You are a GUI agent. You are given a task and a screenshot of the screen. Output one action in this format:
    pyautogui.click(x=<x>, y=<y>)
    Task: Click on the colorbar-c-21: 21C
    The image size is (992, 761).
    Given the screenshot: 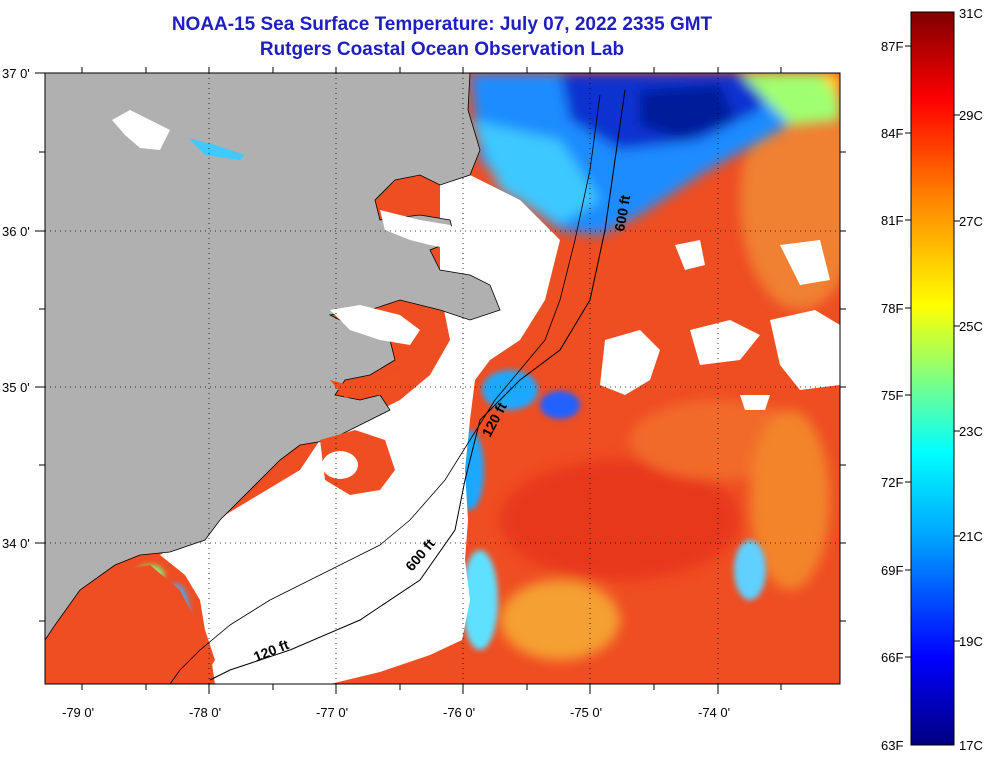 What is the action you would take?
    pyautogui.click(x=971, y=536)
    